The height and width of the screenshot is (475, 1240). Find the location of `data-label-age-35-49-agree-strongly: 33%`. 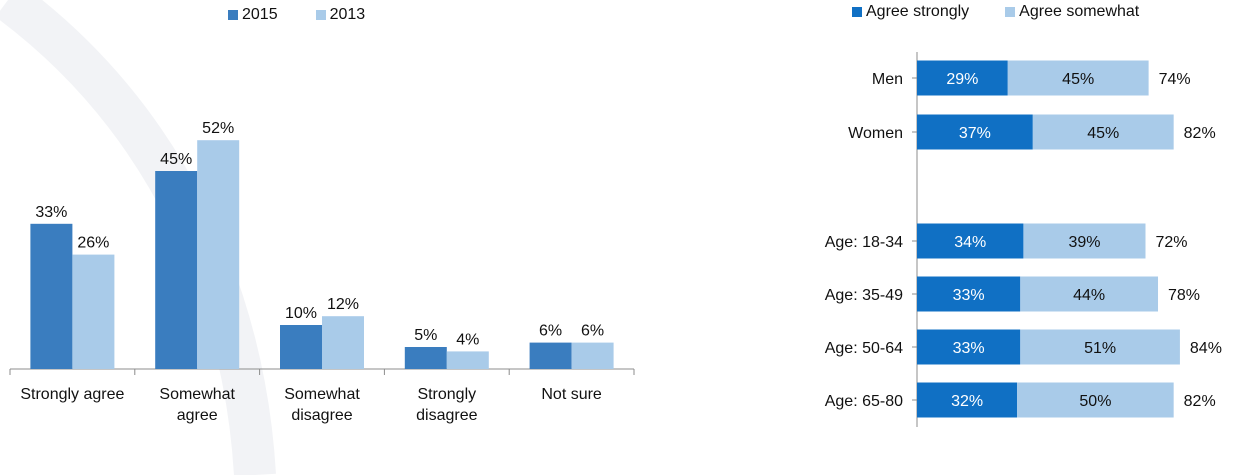

data-label-age-35-49-agree-strongly: 33% is located at coordinates (969, 295).